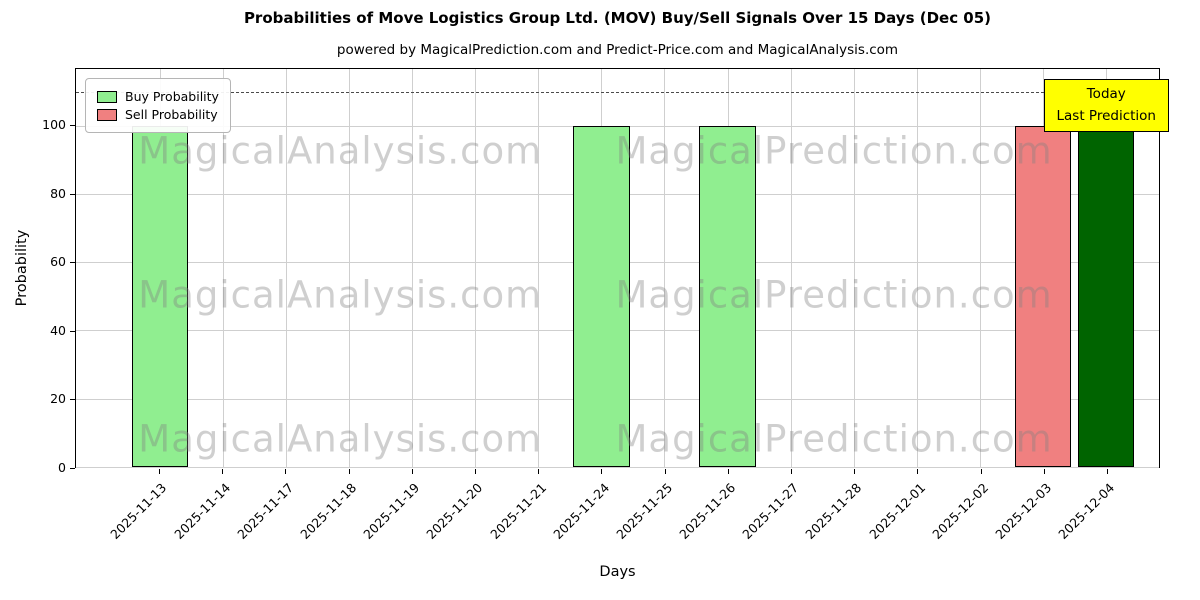 The height and width of the screenshot is (600, 1200). What do you see at coordinates (960, 511) in the screenshot?
I see `x-tick-label-text: 2025-12-02` at bounding box center [960, 511].